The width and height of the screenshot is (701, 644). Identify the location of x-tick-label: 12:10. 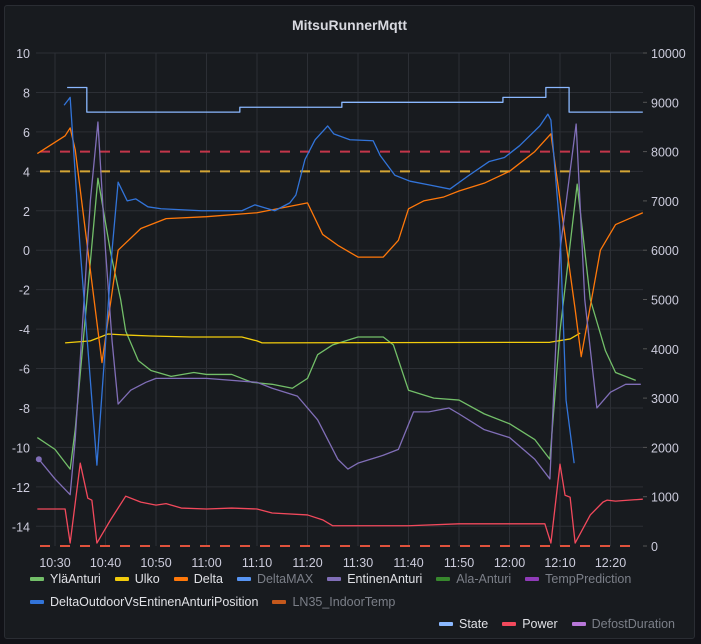
(559, 563).